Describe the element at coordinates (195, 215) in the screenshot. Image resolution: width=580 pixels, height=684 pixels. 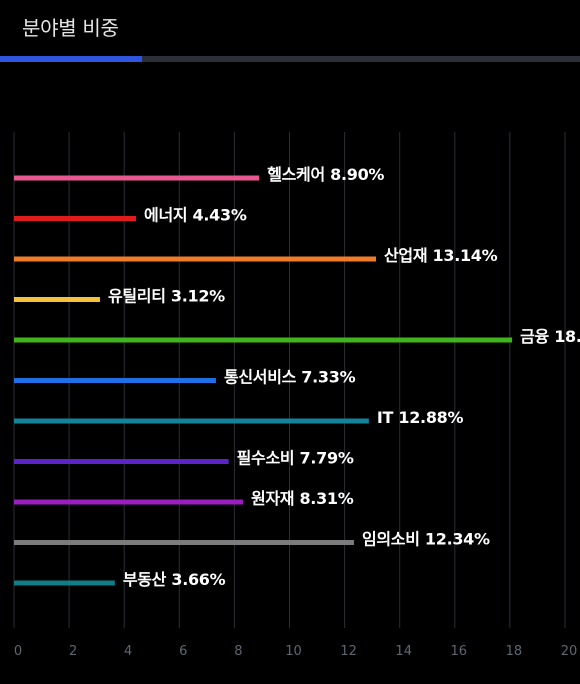
I see `bar-label: 에너지 4.43%` at that location.